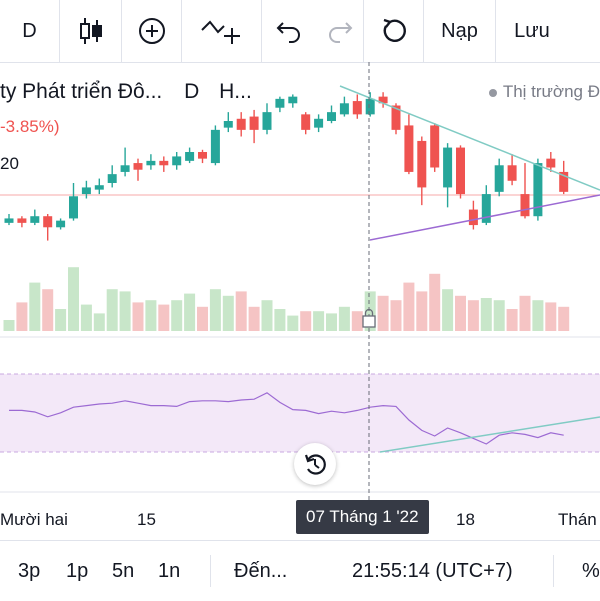 The width and height of the screenshot is (600, 601). I want to click on market-status: Thị trường Đ, so click(544, 92).